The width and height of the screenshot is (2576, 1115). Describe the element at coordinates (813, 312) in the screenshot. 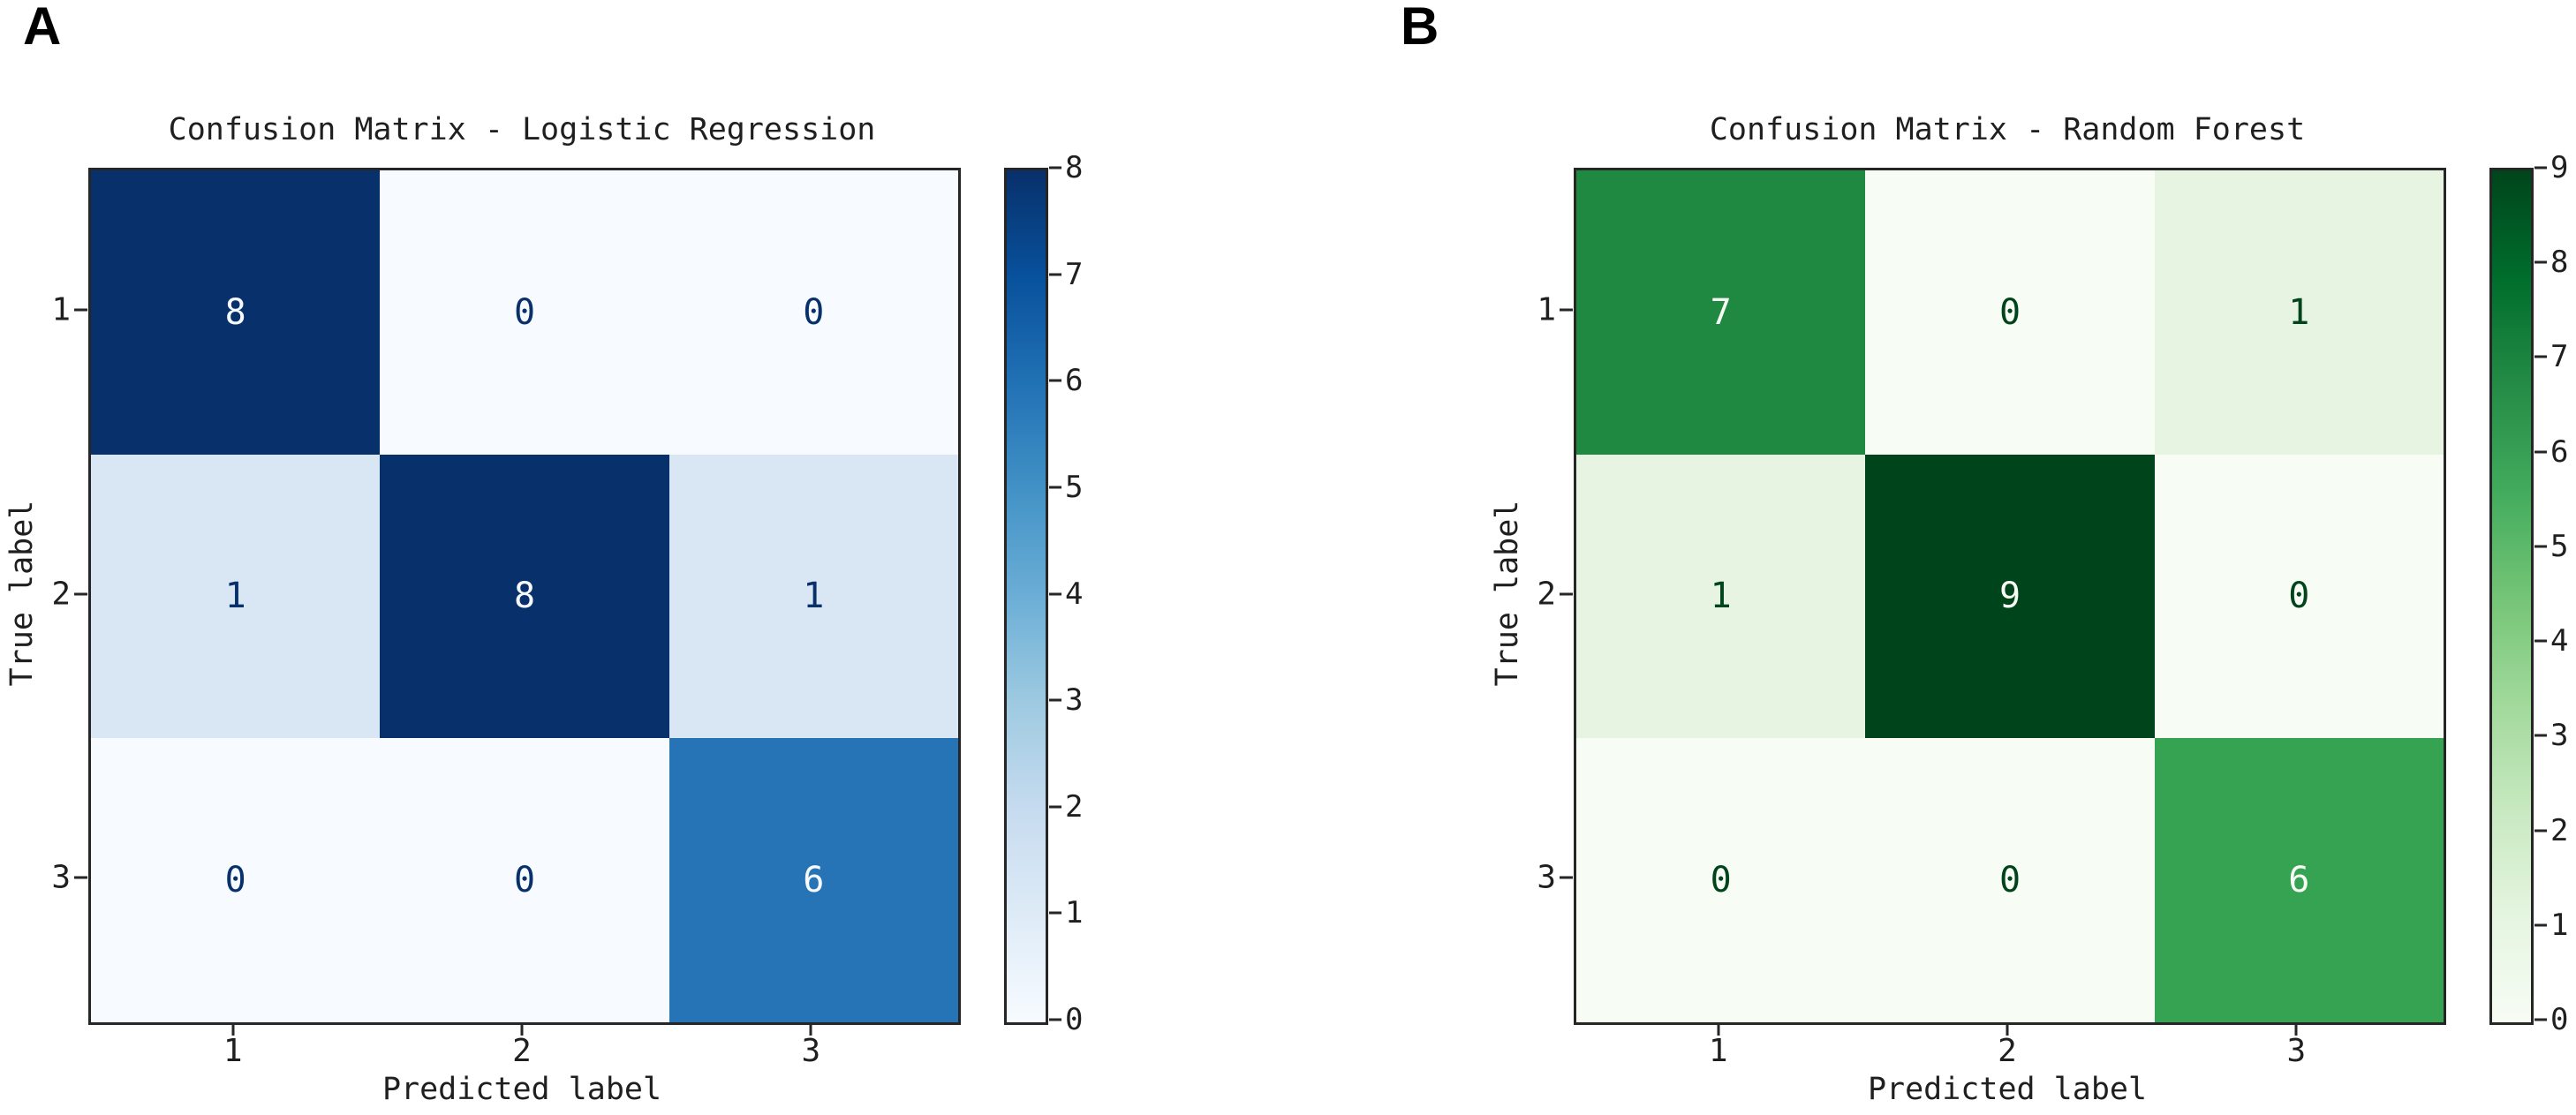

I see `matrix-cell-r1c3: 0` at that location.